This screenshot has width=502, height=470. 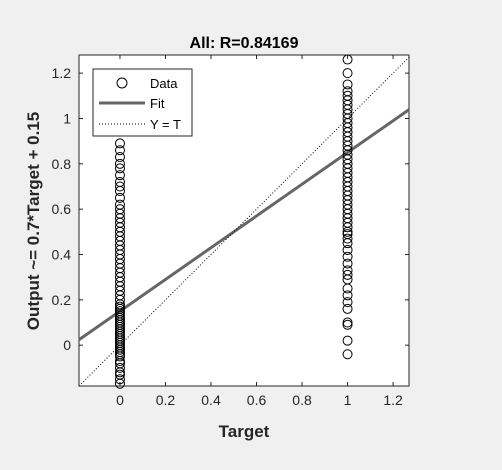 What do you see at coordinates (393, 400) in the screenshot?
I see `x-tick-label: 1.2` at bounding box center [393, 400].